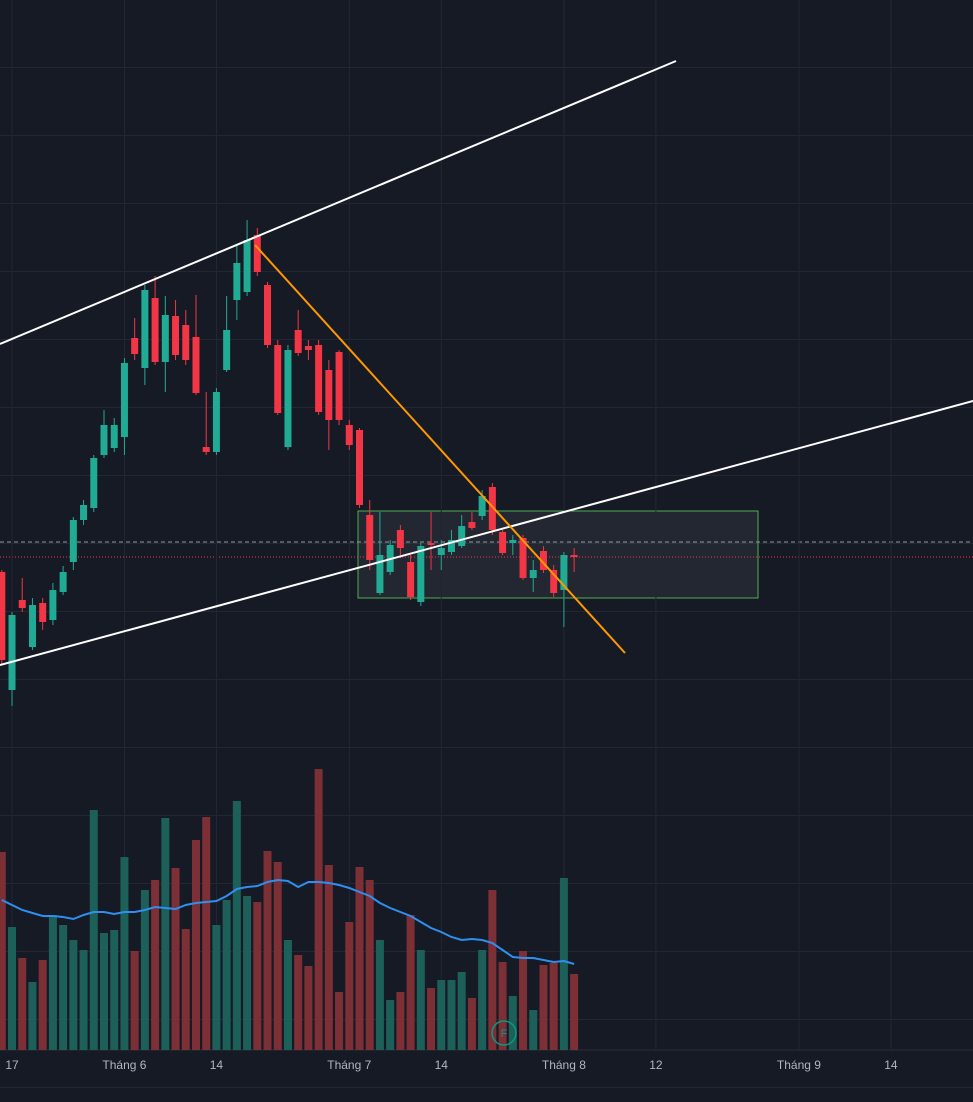 The width and height of the screenshot is (973, 1102). What do you see at coordinates (656, 1065) in the screenshot?
I see `x-tick-label: 12` at bounding box center [656, 1065].